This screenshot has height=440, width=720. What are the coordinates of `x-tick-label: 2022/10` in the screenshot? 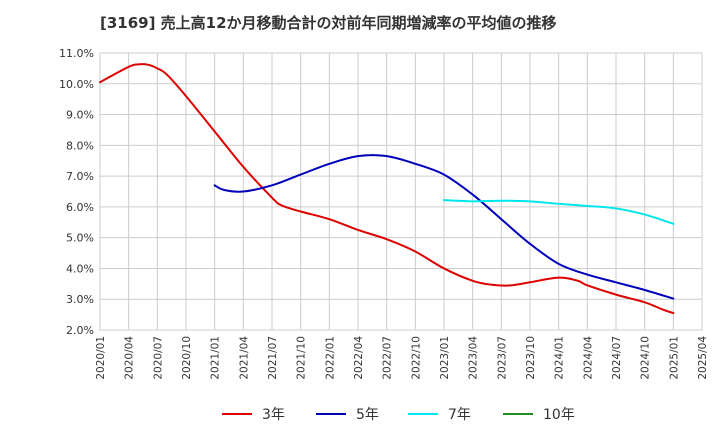 It's located at (416, 358).